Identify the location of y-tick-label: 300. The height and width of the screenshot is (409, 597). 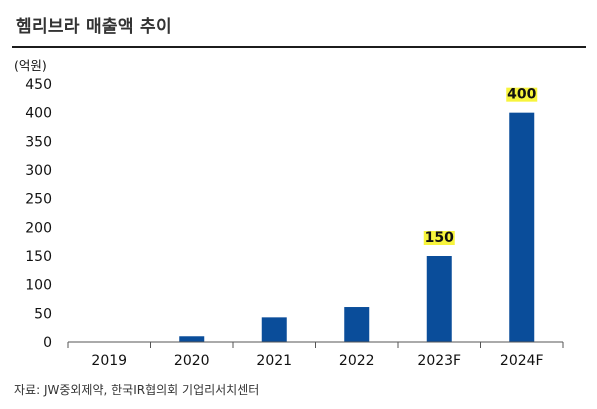
(38, 171).